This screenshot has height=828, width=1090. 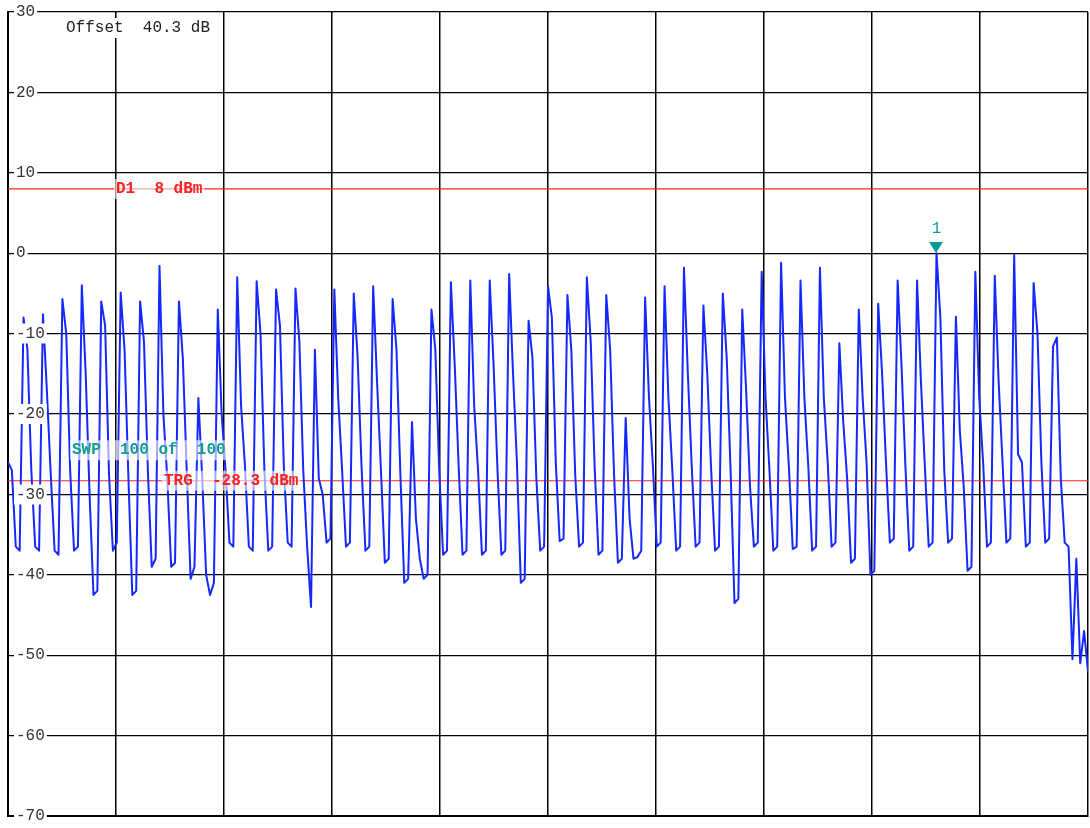 I want to click on y-tick-label: -50, so click(x=30, y=655).